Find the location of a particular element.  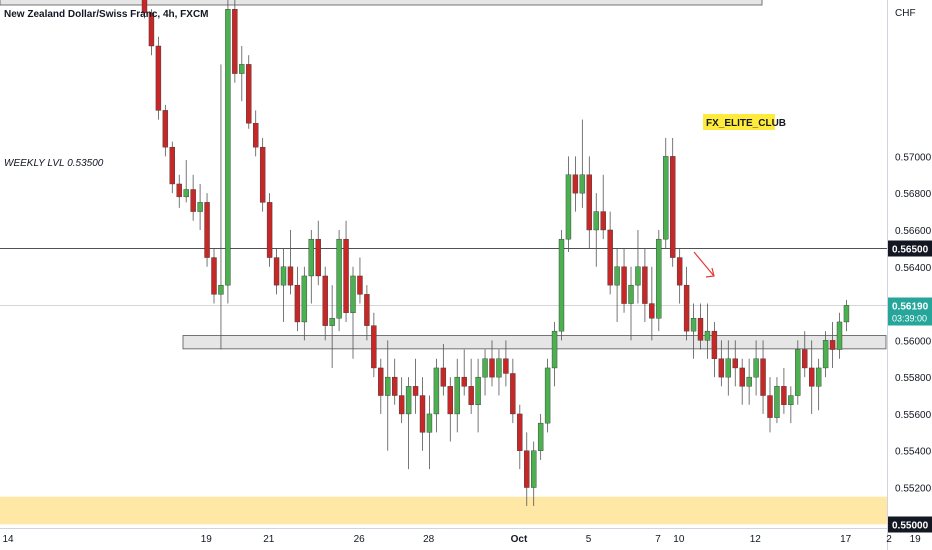

time-tick-label: 2 is located at coordinates (889, 539).